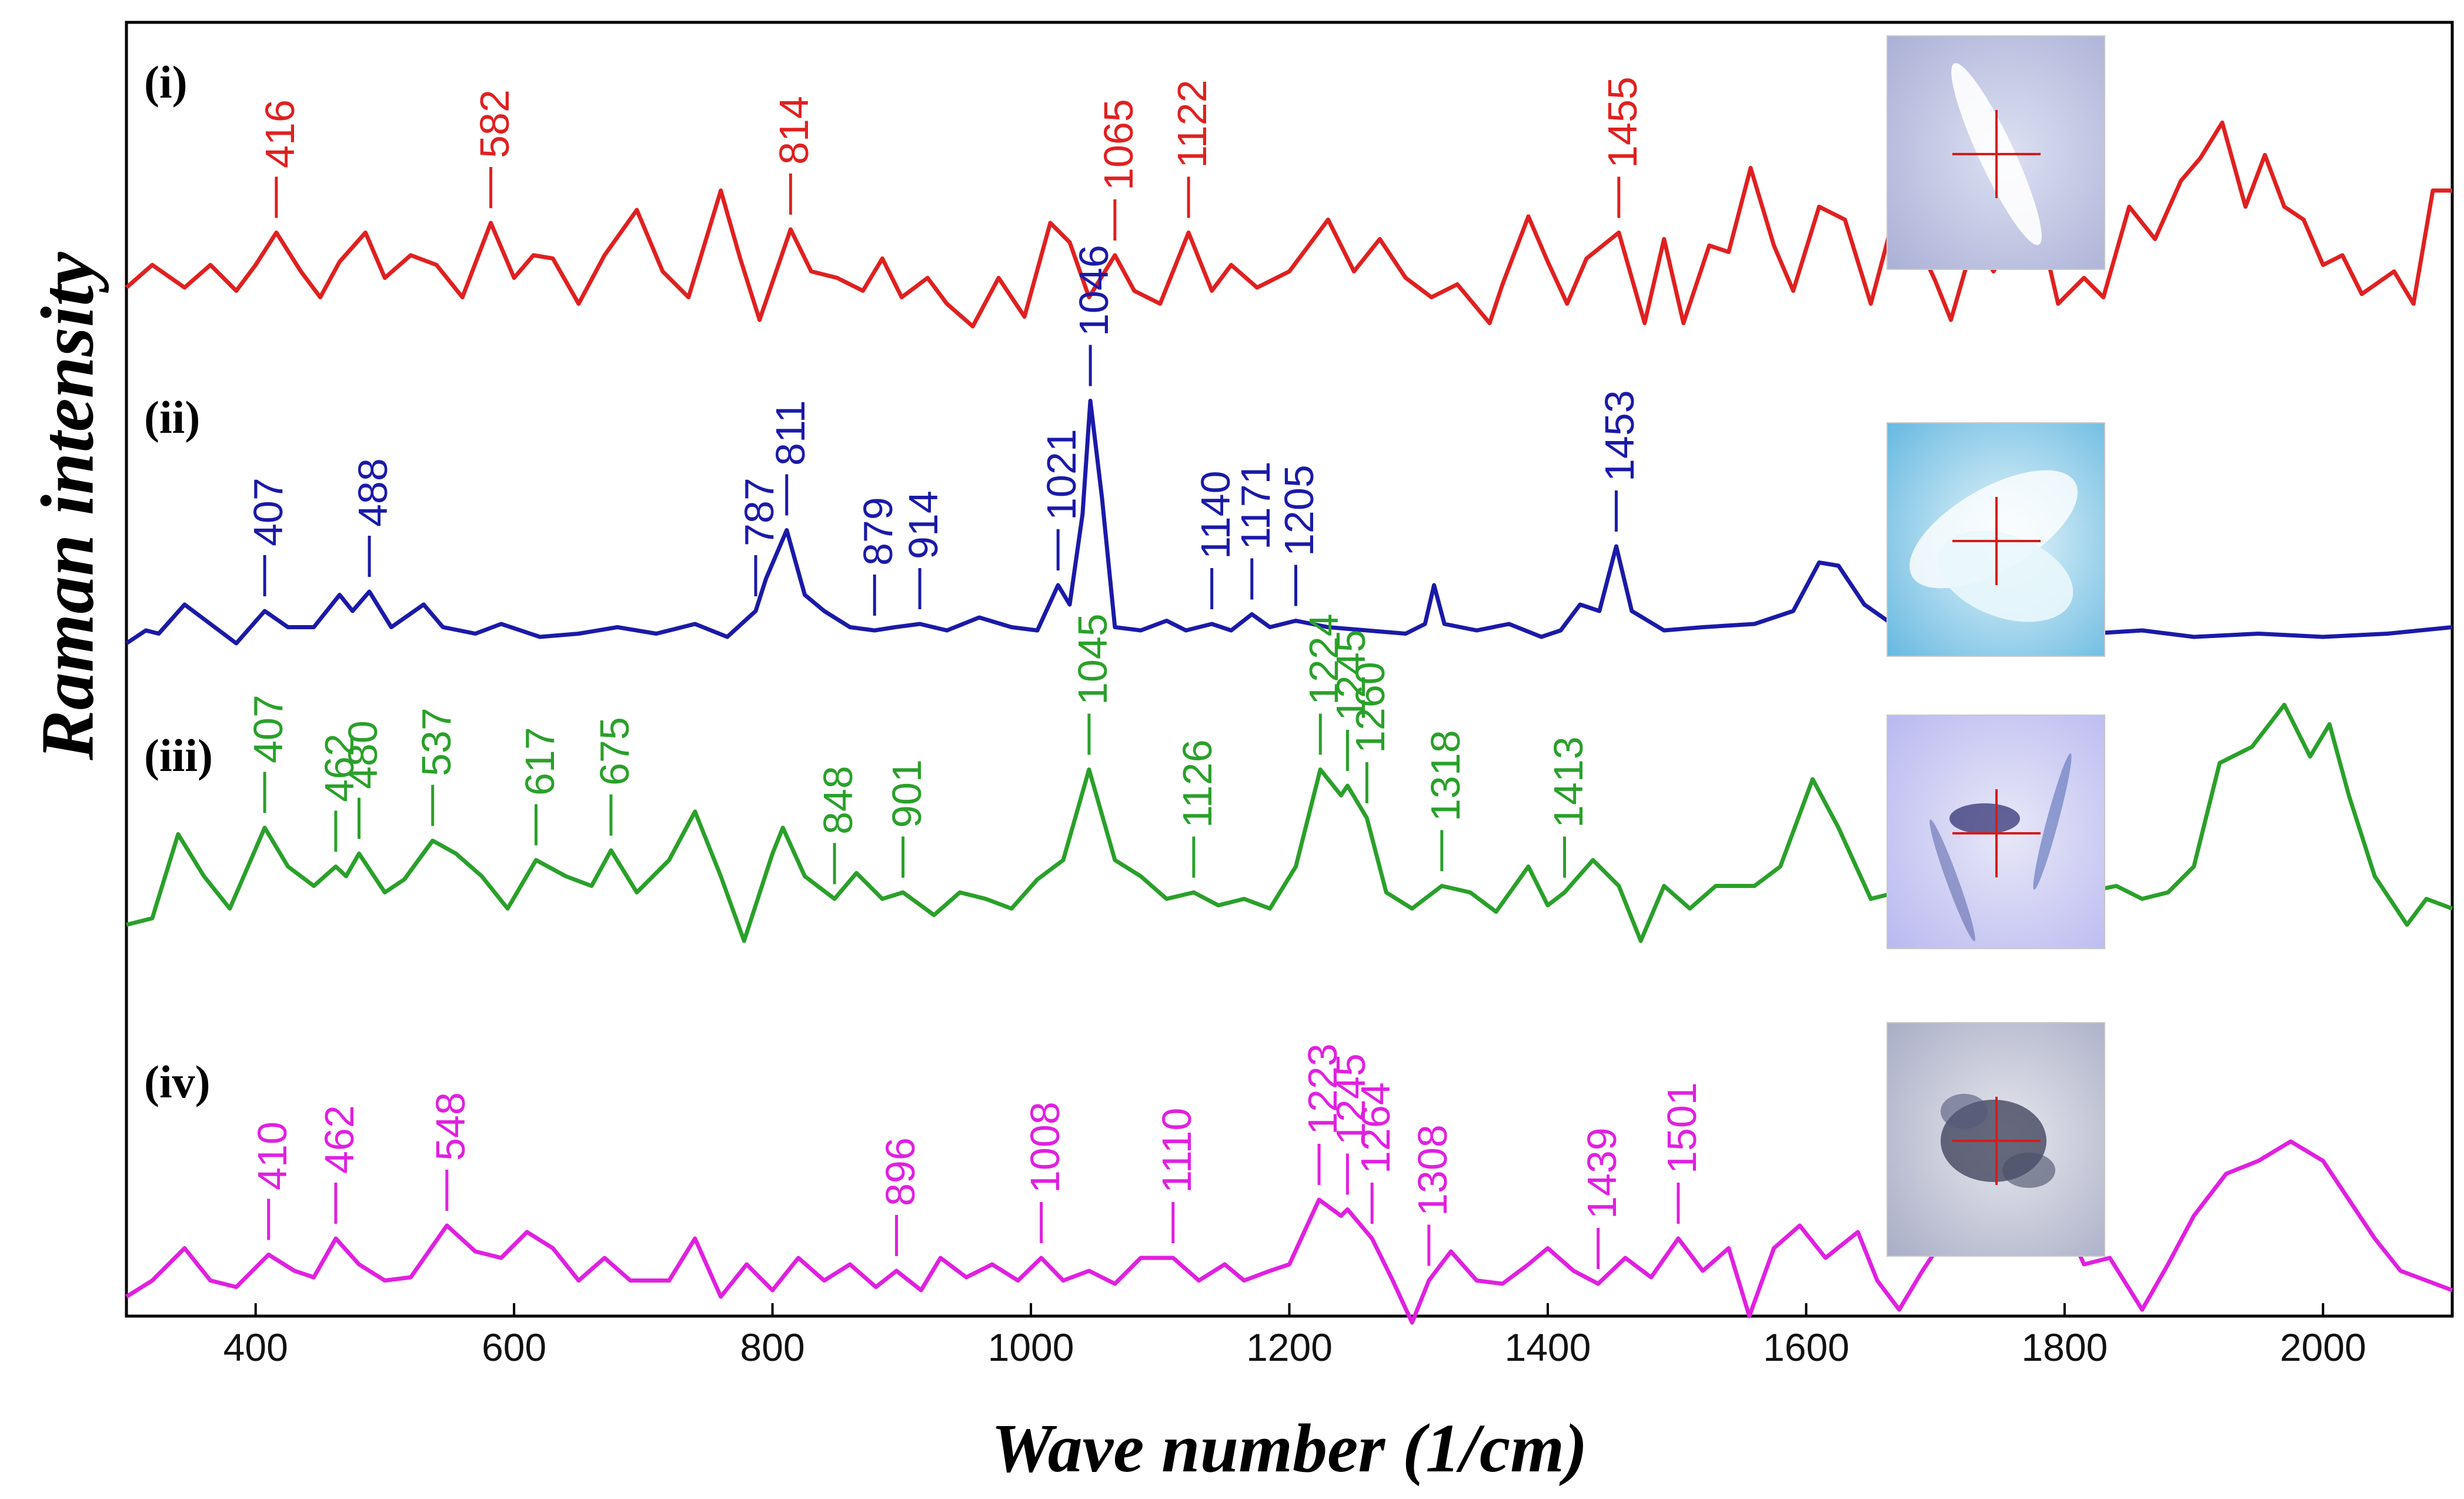  What do you see at coordinates (900, 1171) in the screenshot?
I see `peak-label-896: 896` at bounding box center [900, 1171].